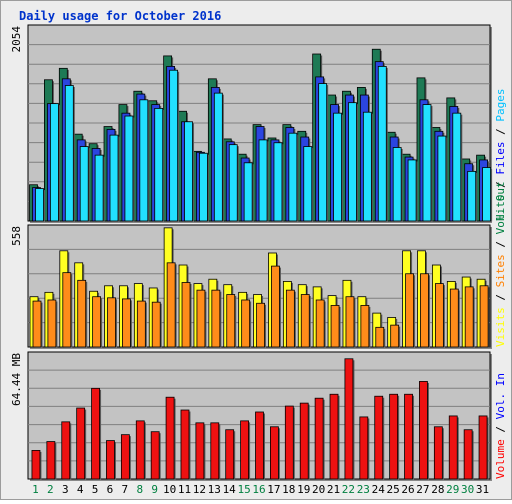  I want to click on x-tick-label-day-28: 28, so click(437, 489).